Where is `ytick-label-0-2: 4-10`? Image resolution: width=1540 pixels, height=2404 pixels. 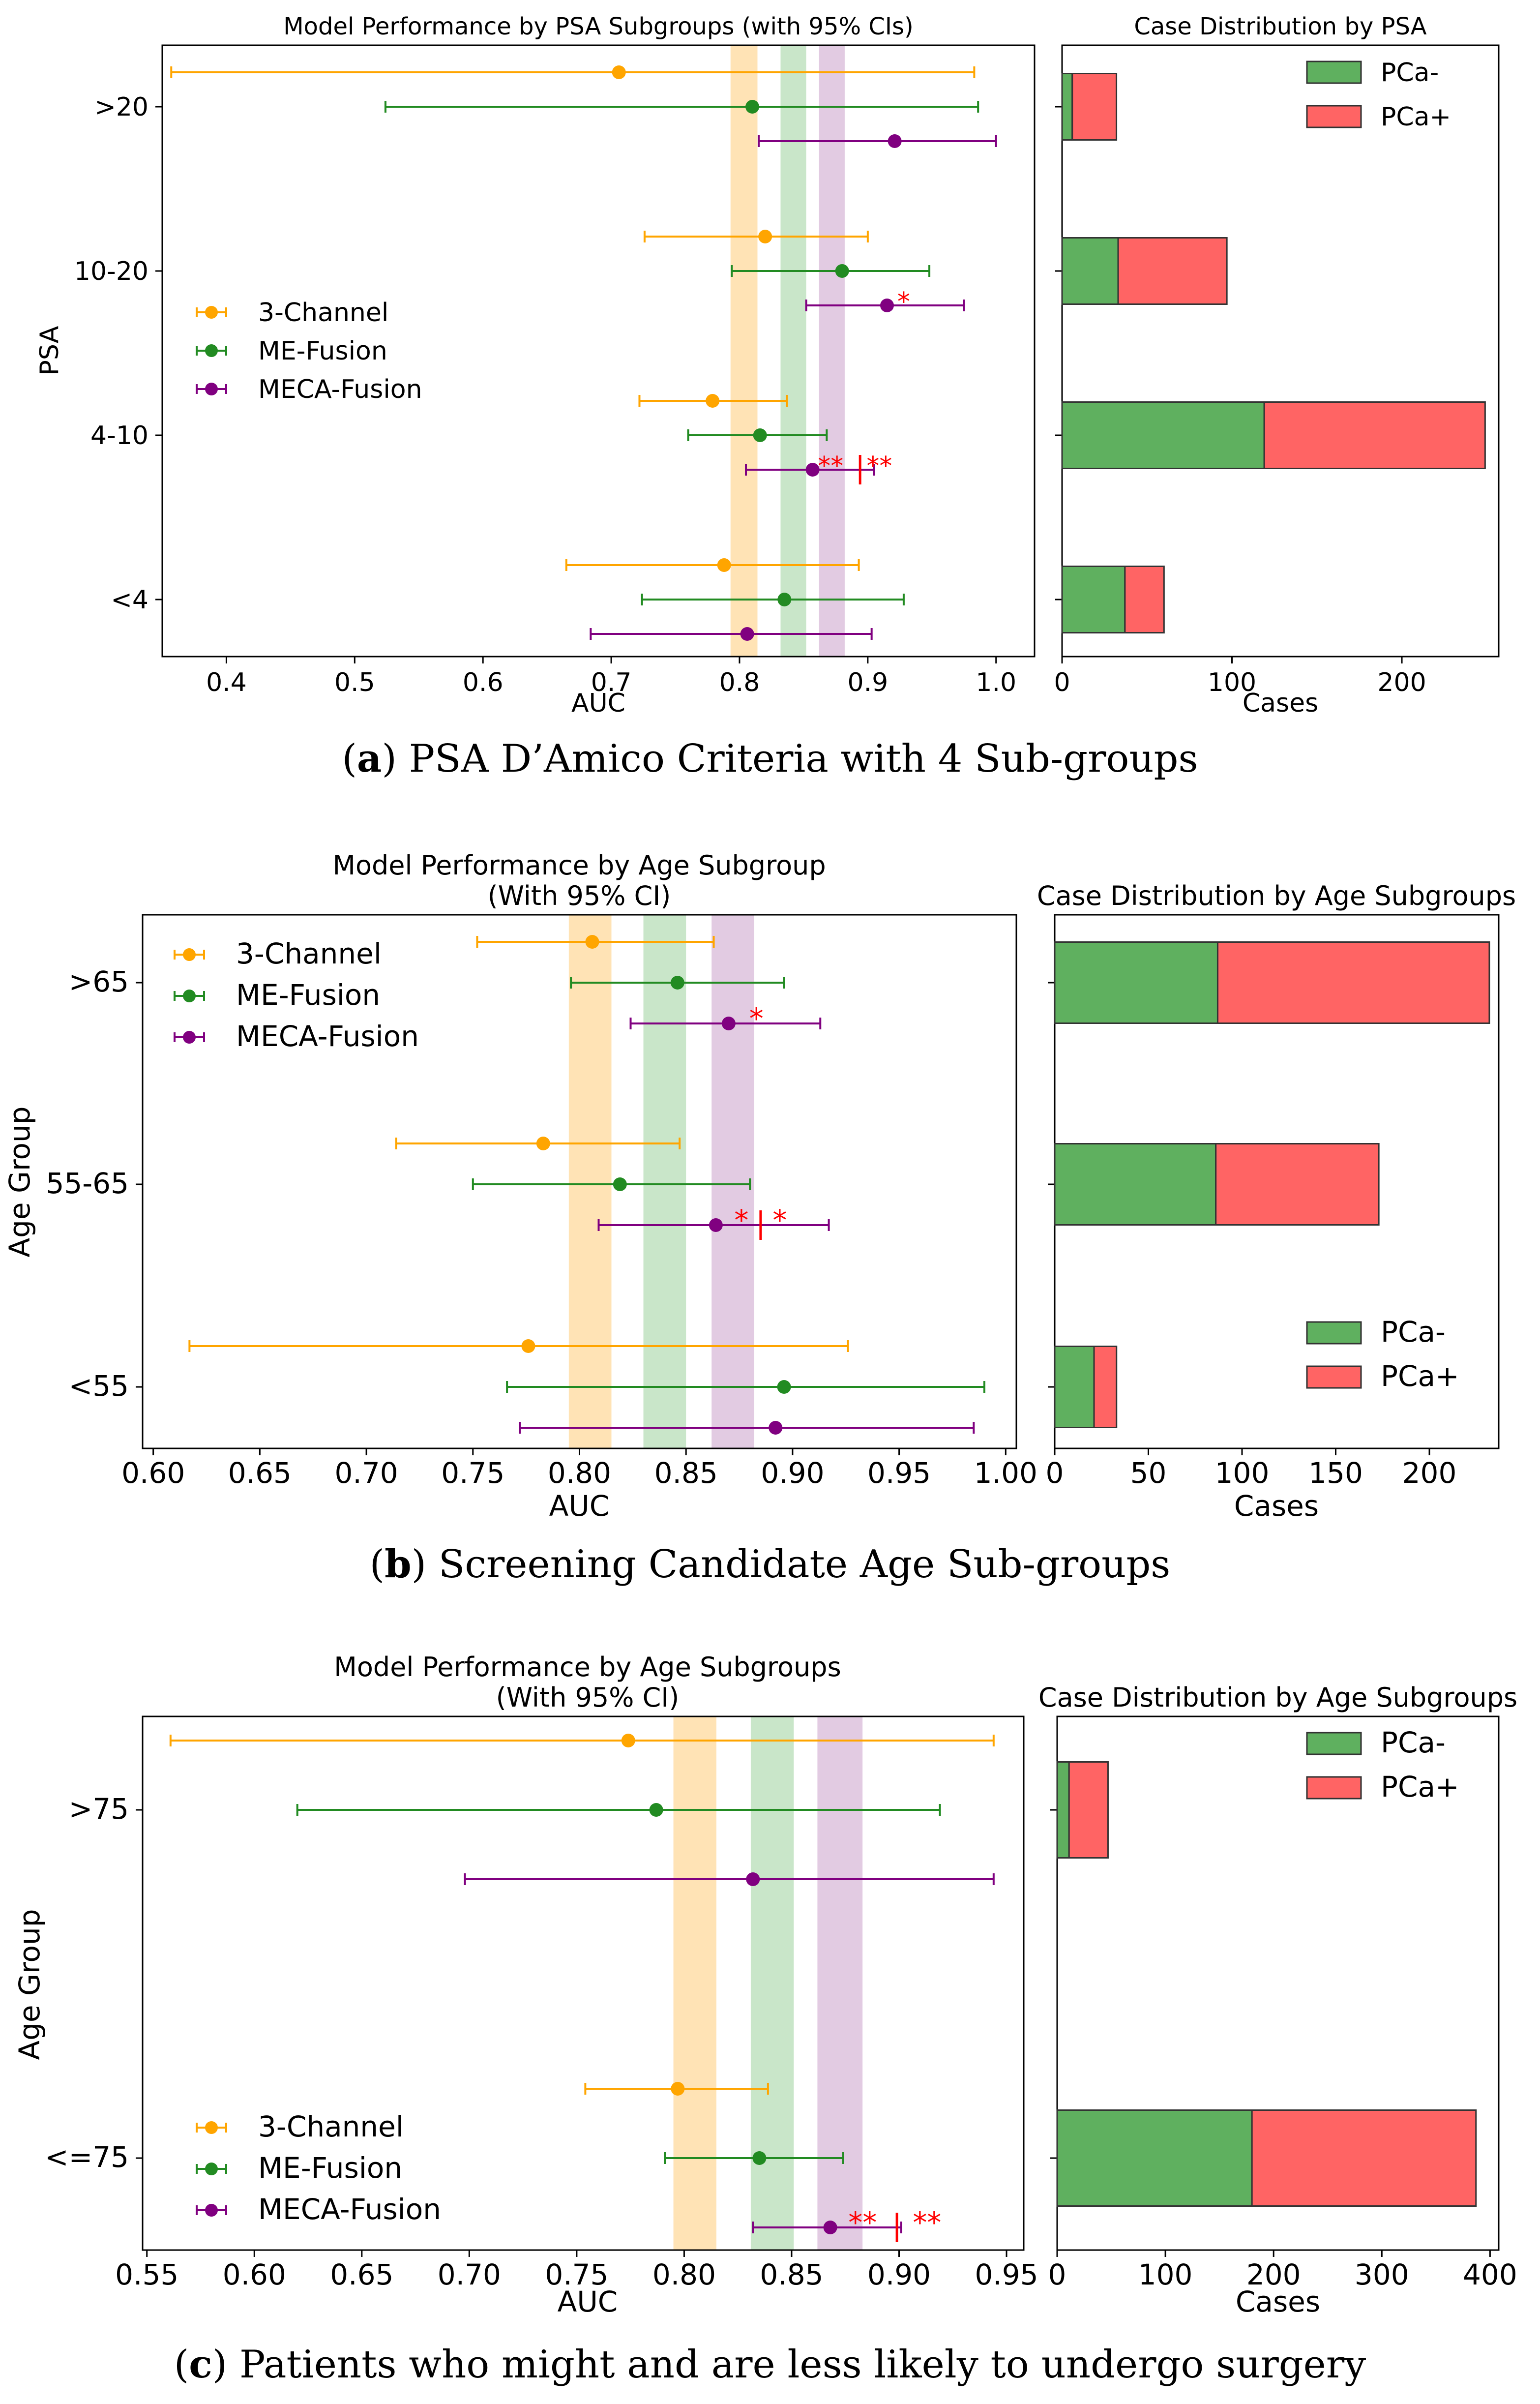
ytick-label-0-2: 4-10 is located at coordinates (119, 436).